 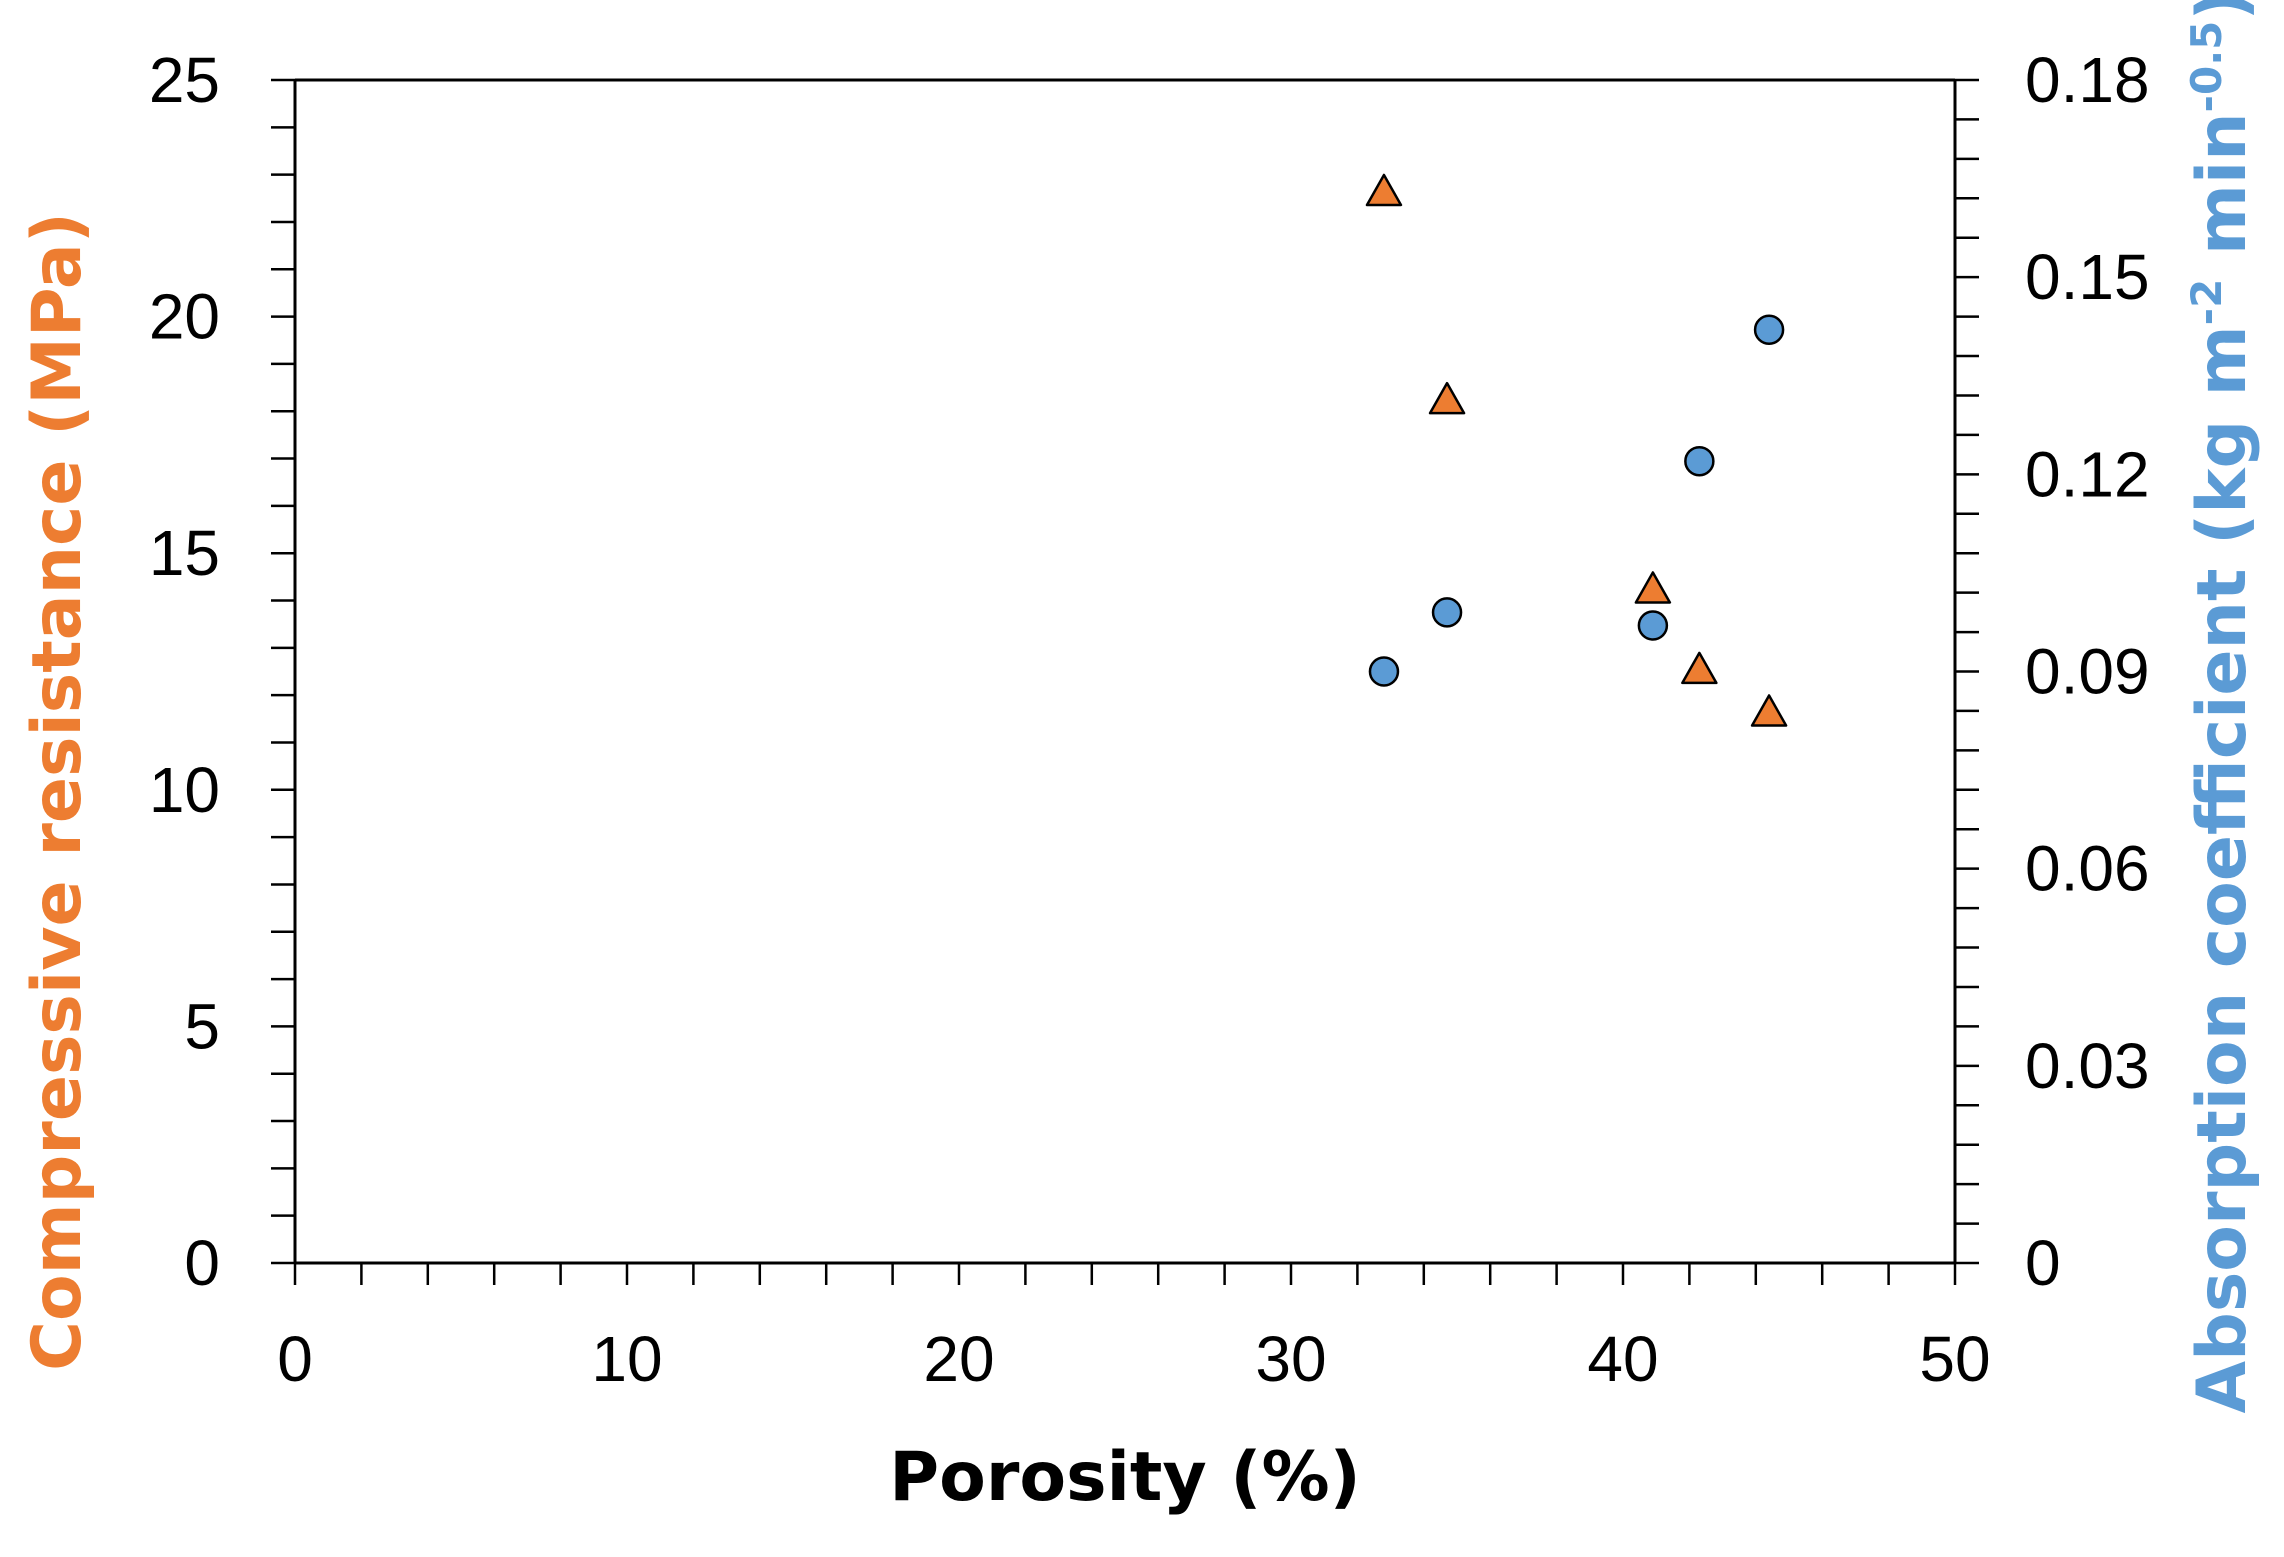 What do you see at coordinates (202, 1263) in the screenshot?
I see `y-left-tick-label: 0` at bounding box center [202, 1263].